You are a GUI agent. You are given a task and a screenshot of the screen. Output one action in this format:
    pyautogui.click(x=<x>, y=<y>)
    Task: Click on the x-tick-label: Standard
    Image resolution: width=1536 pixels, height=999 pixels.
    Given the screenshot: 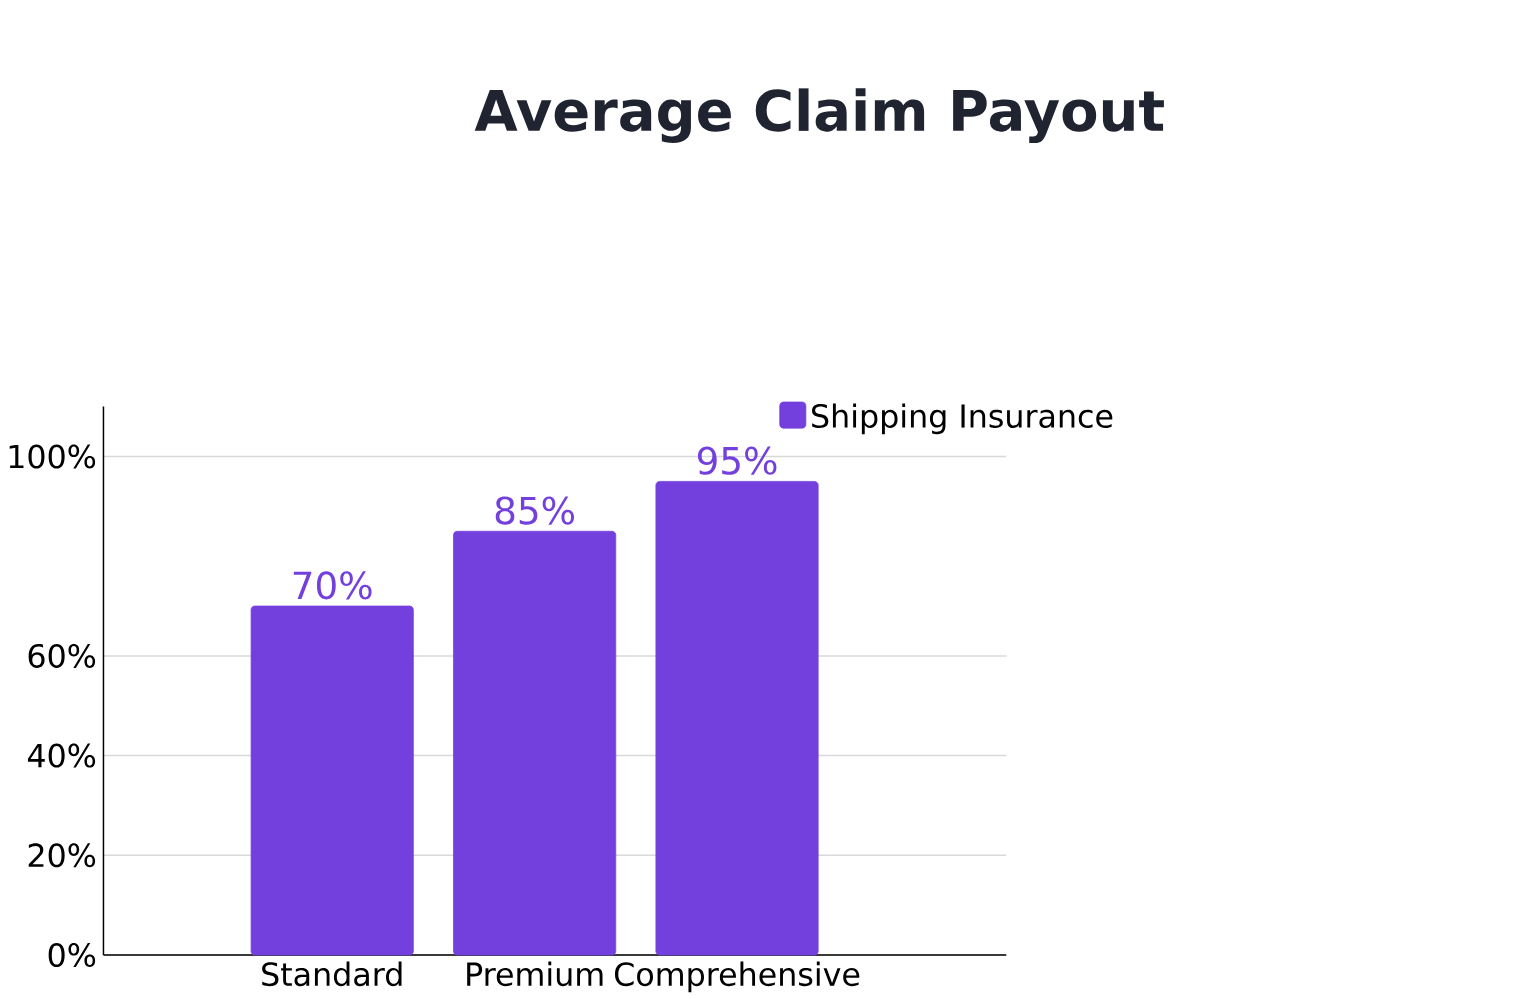 What is the action you would take?
    pyautogui.click(x=332, y=974)
    